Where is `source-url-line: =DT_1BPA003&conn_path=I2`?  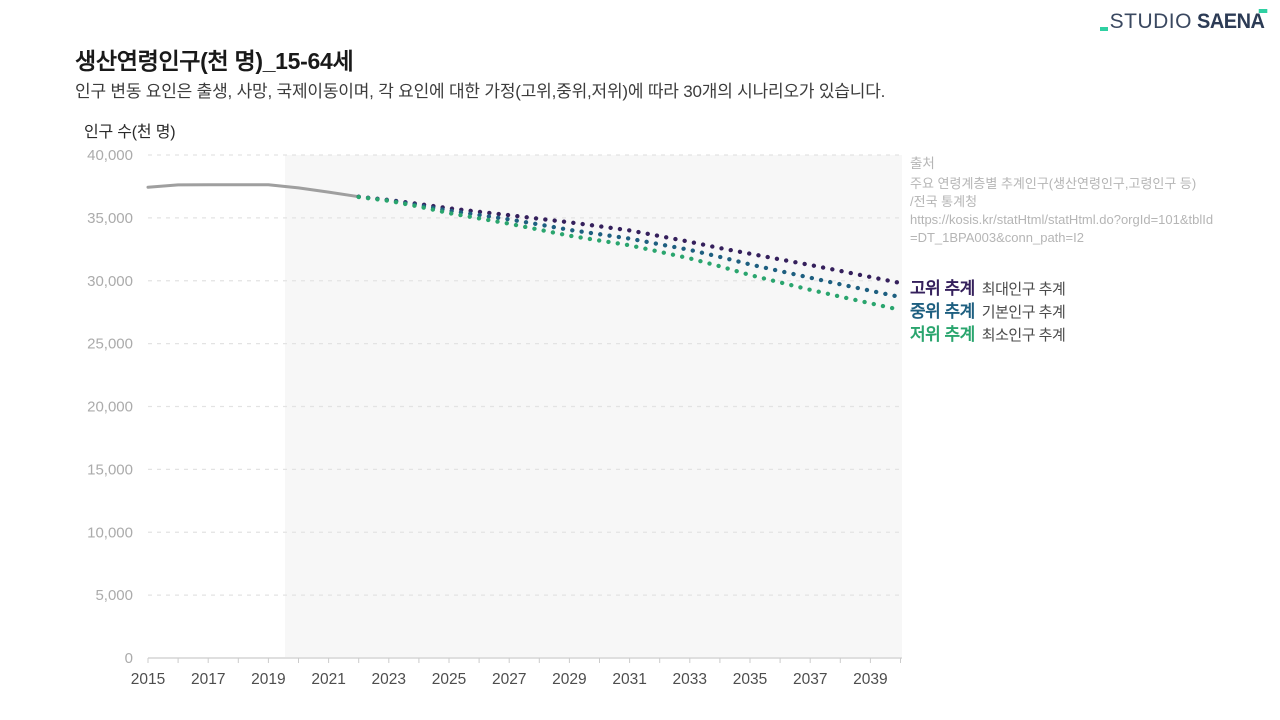
source-url-line: =DT_1BPA003&conn_path=I2 is located at coordinates (997, 237).